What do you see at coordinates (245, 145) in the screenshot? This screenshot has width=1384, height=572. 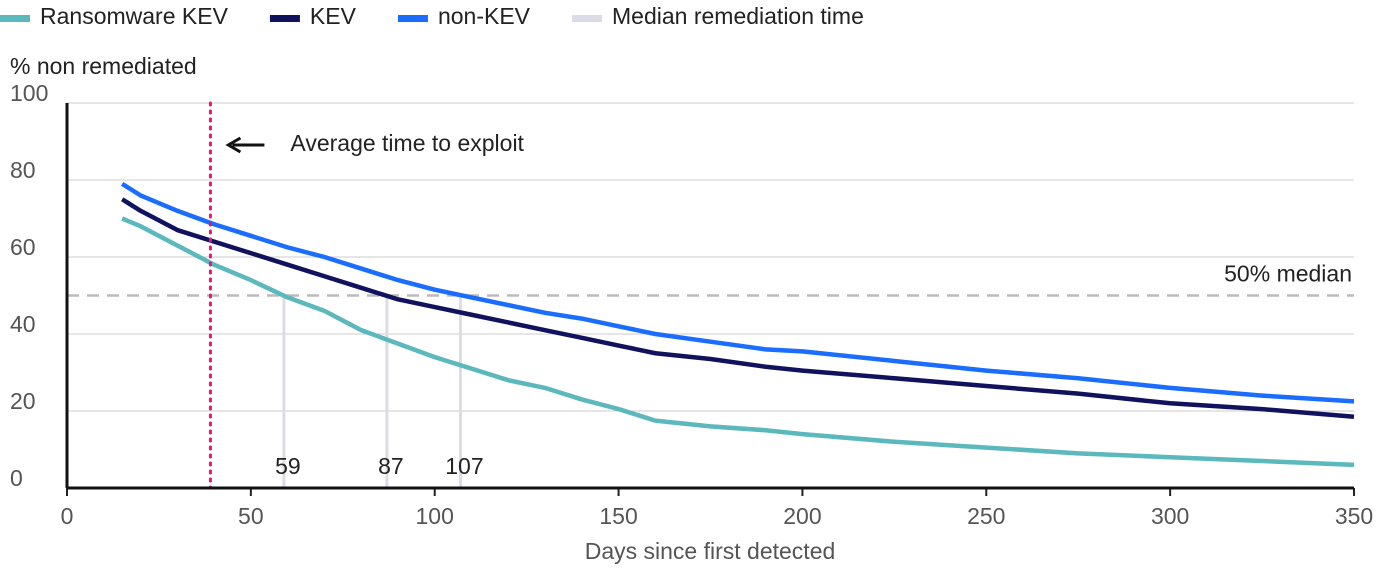 I see `arrow` at bounding box center [245, 145].